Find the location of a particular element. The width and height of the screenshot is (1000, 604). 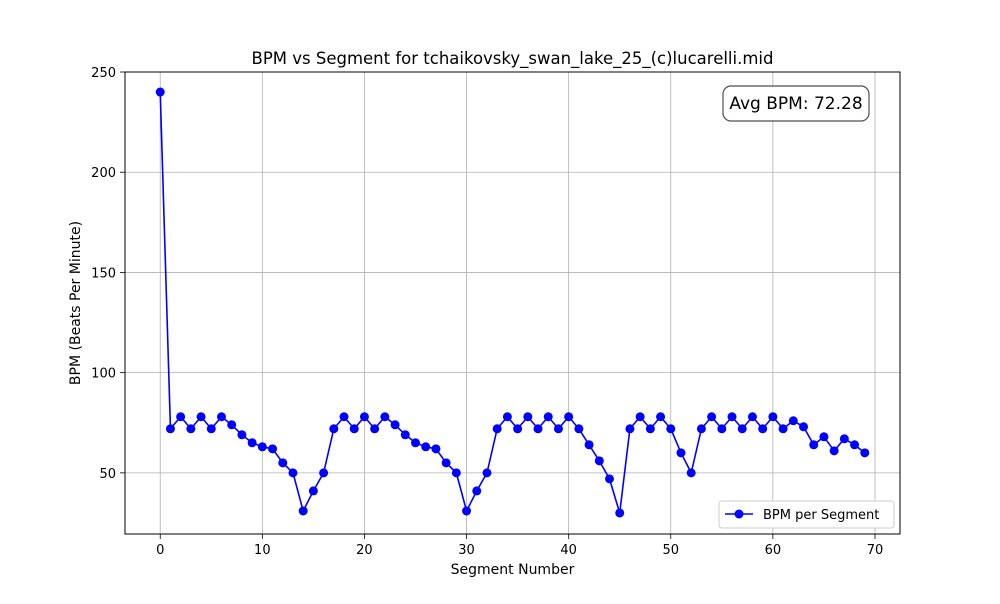

avg-bpm-annotation: Avg BPM: 72.28 is located at coordinates (796, 103).